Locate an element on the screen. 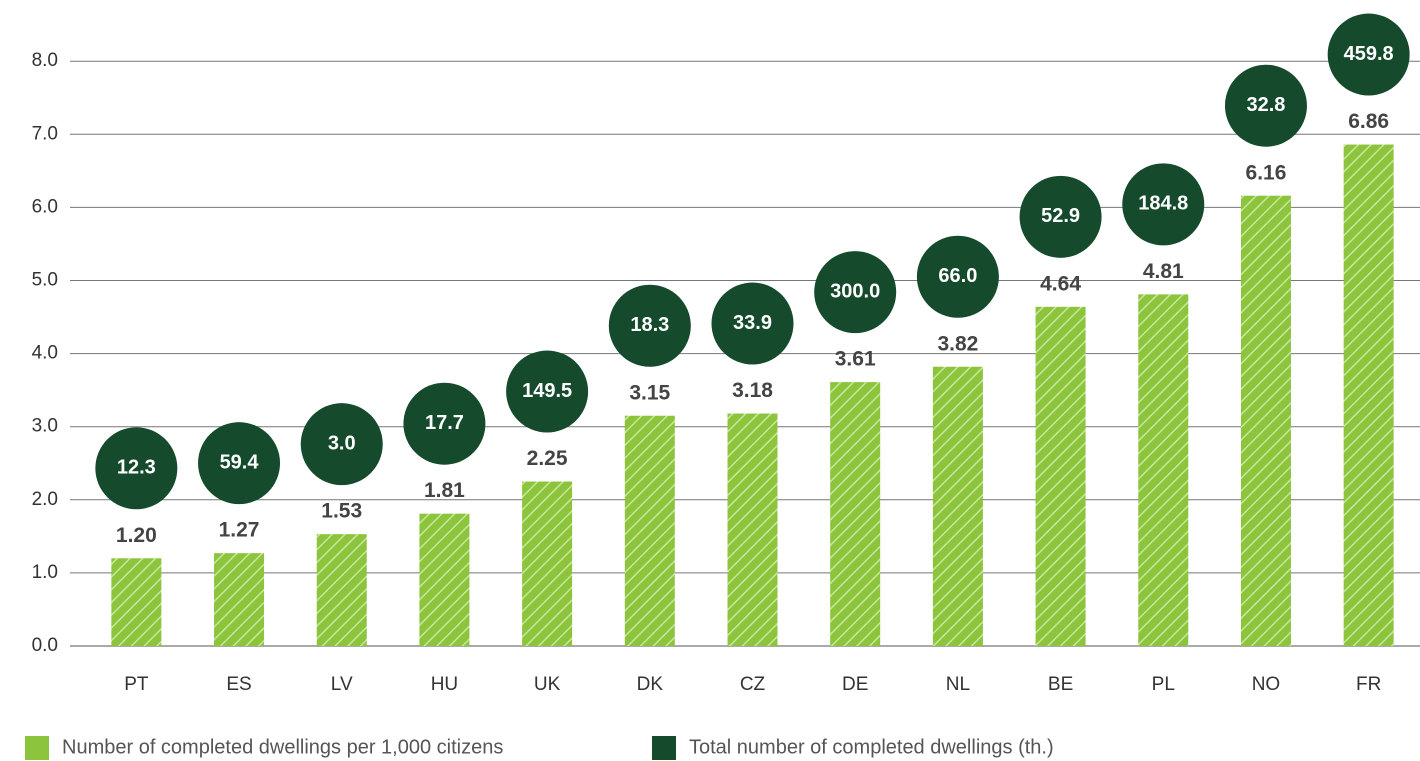 The height and width of the screenshot is (761, 1420). bubble-label: 66.0 is located at coordinates (957, 276).